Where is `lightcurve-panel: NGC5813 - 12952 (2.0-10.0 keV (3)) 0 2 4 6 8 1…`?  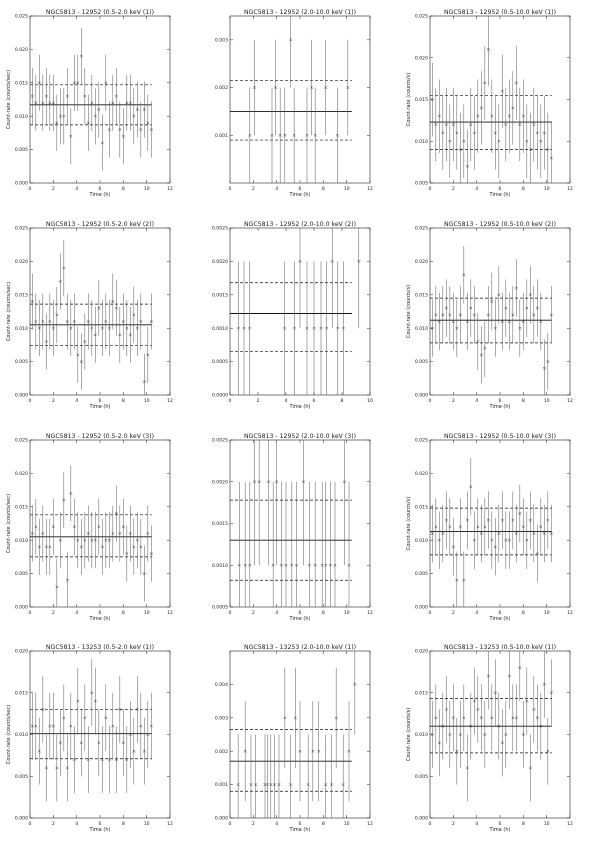
lightcurve-panel: NGC5813 - 12952 (2.0-10.0 keV (3)) 0 2 4 6 8 1… is located at coordinates (288, 530).